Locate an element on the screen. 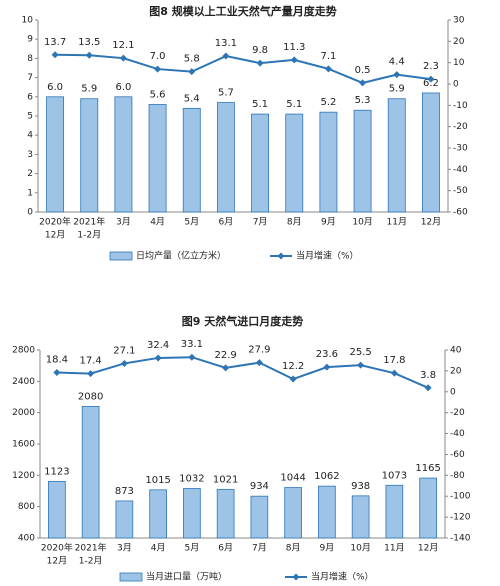 Image resolution: width=500 pixels, height=586 pixels. value-label: 3.8 is located at coordinates (428, 375).